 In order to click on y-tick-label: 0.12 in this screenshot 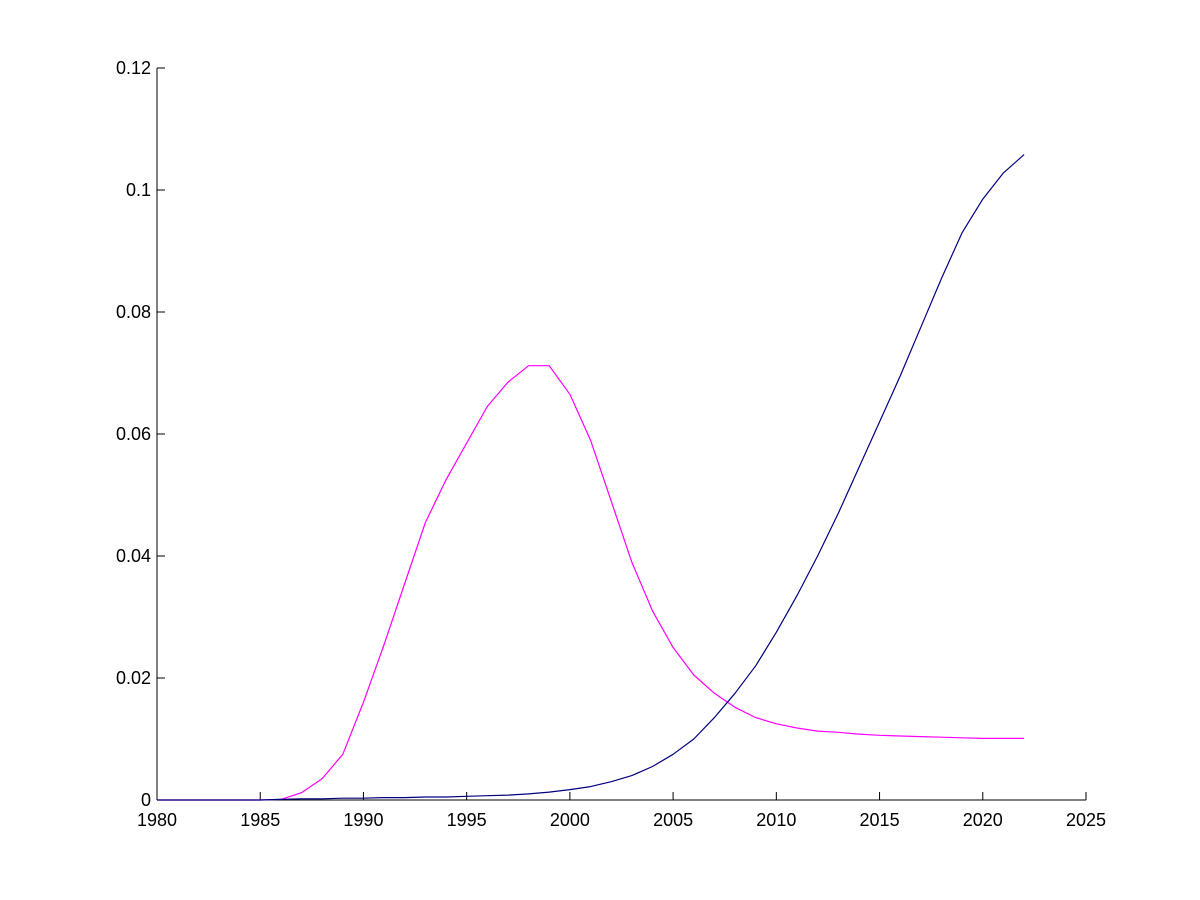, I will do `click(133, 68)`.